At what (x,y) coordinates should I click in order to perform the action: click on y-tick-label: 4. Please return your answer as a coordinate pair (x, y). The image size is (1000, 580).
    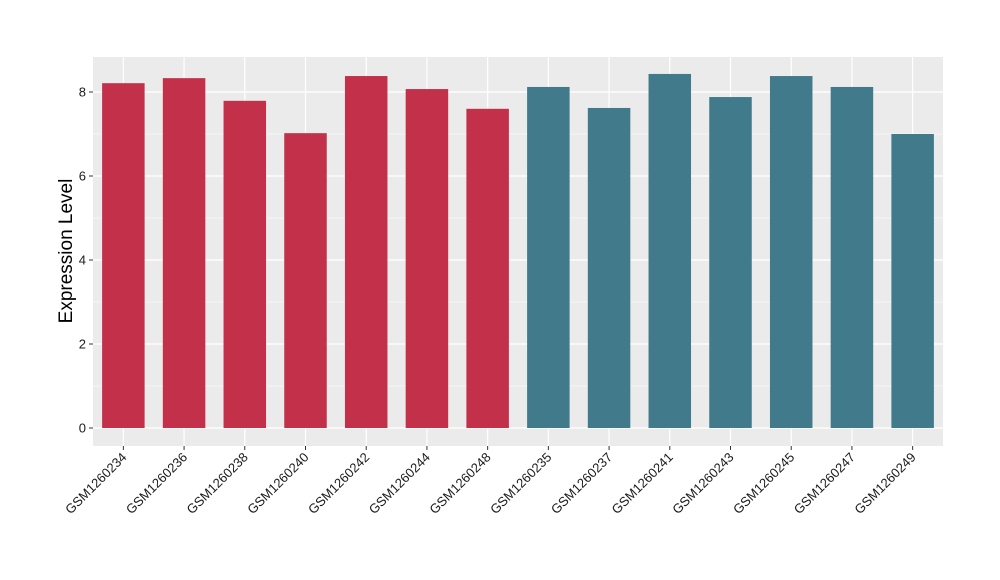
    Looking at the image, I should click on (82, 260).